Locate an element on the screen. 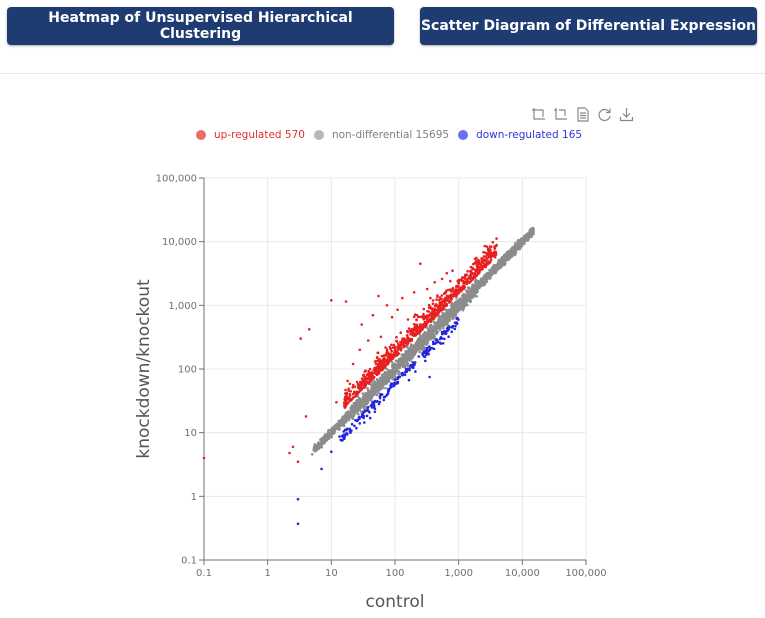 Image resolution: width=765 pixels, height=618 pixels. data-view-icon is located at coordinates (582, 114).